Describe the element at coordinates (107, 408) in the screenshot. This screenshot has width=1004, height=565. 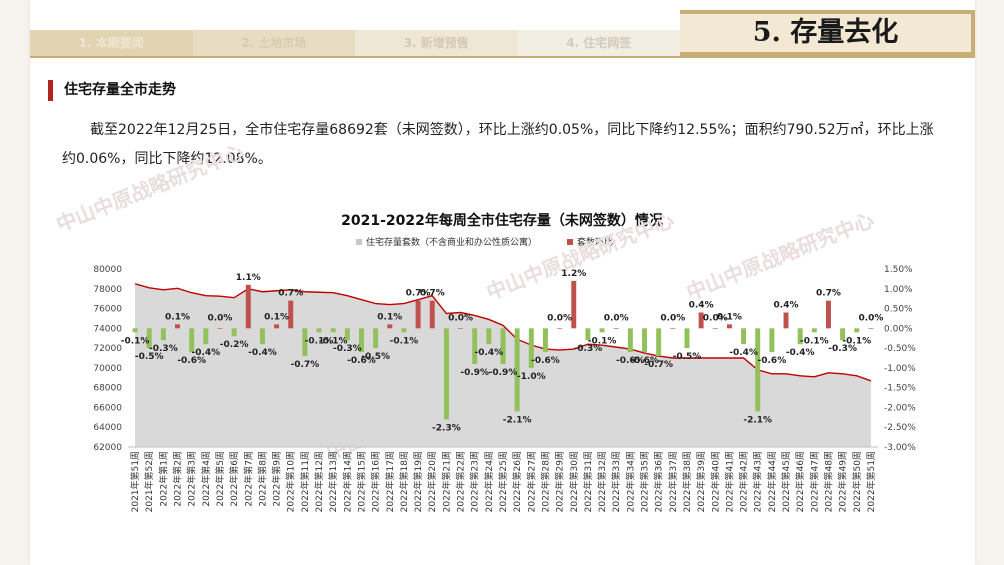
I see `y-left-tick-label: 66000` at that location.